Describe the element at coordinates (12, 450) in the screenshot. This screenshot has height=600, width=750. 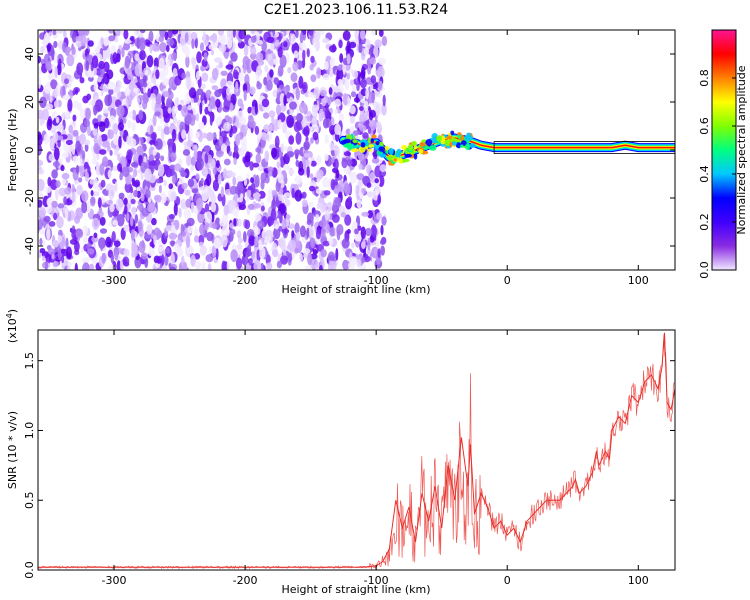
I see `snr-y-axis-label: SNR (10 * v/v)` at that location.